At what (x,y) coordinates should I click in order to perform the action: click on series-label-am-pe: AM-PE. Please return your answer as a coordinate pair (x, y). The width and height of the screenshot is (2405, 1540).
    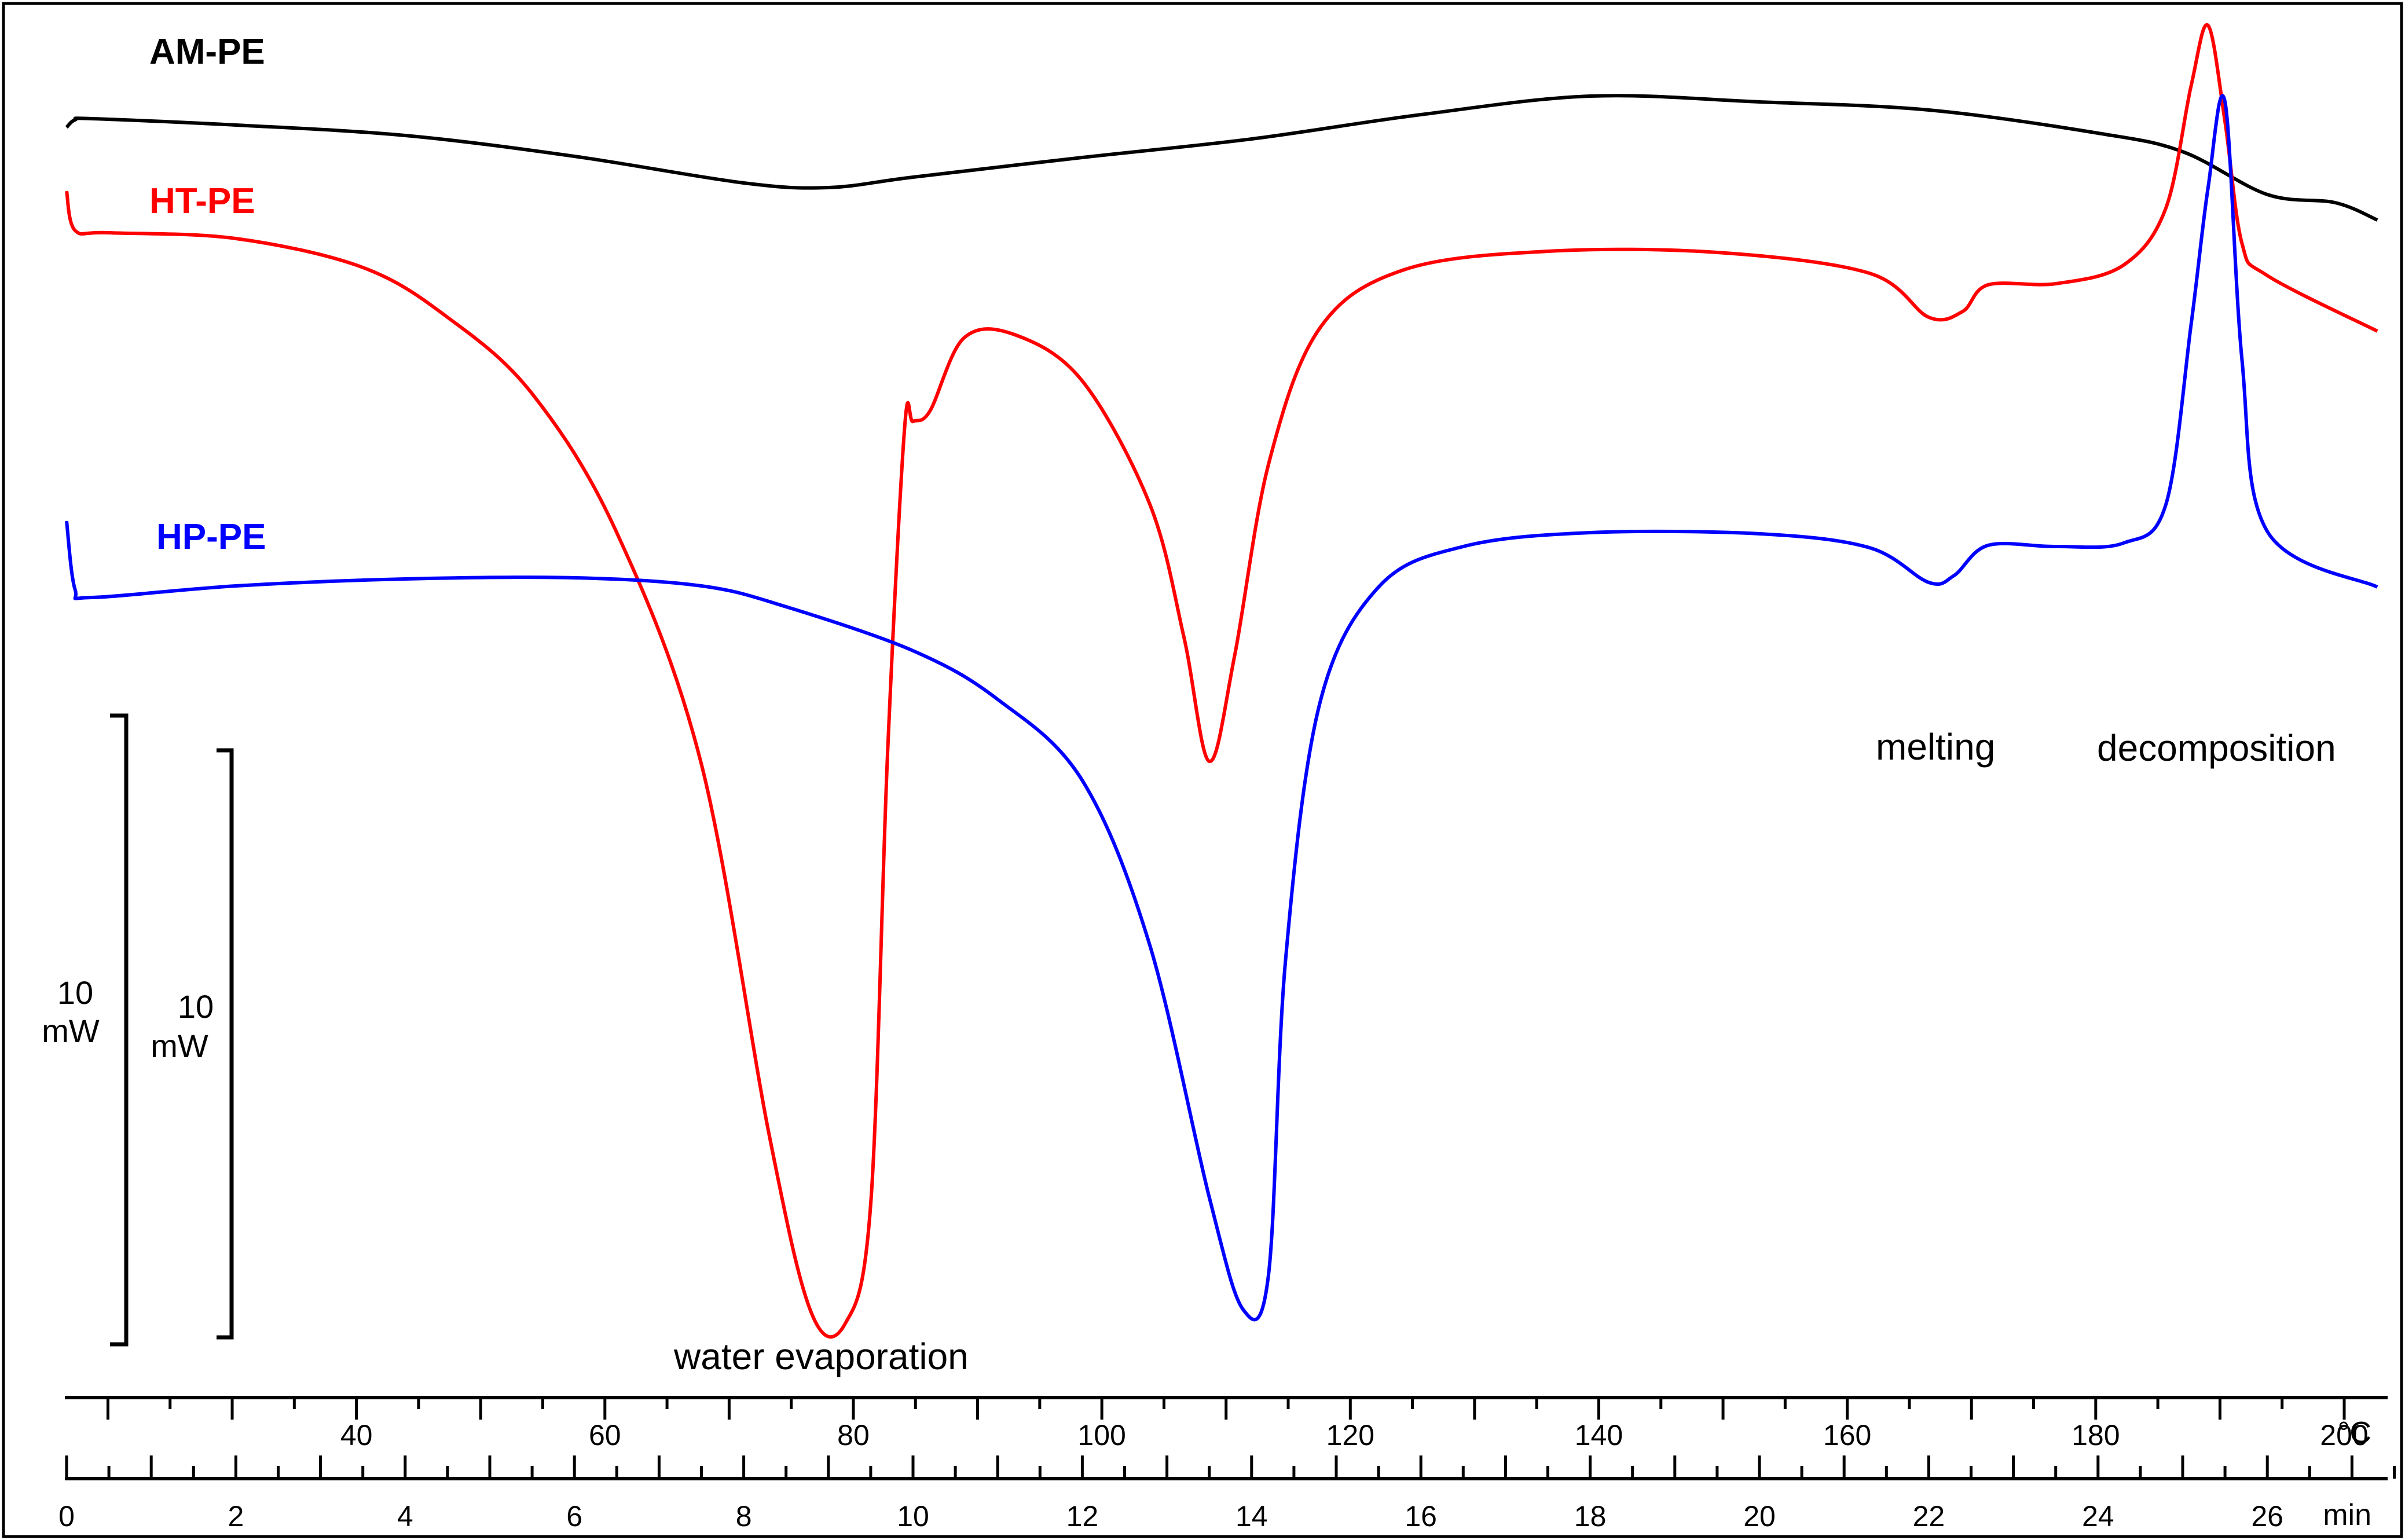
    Looking at the image, I should click on (207, 52).